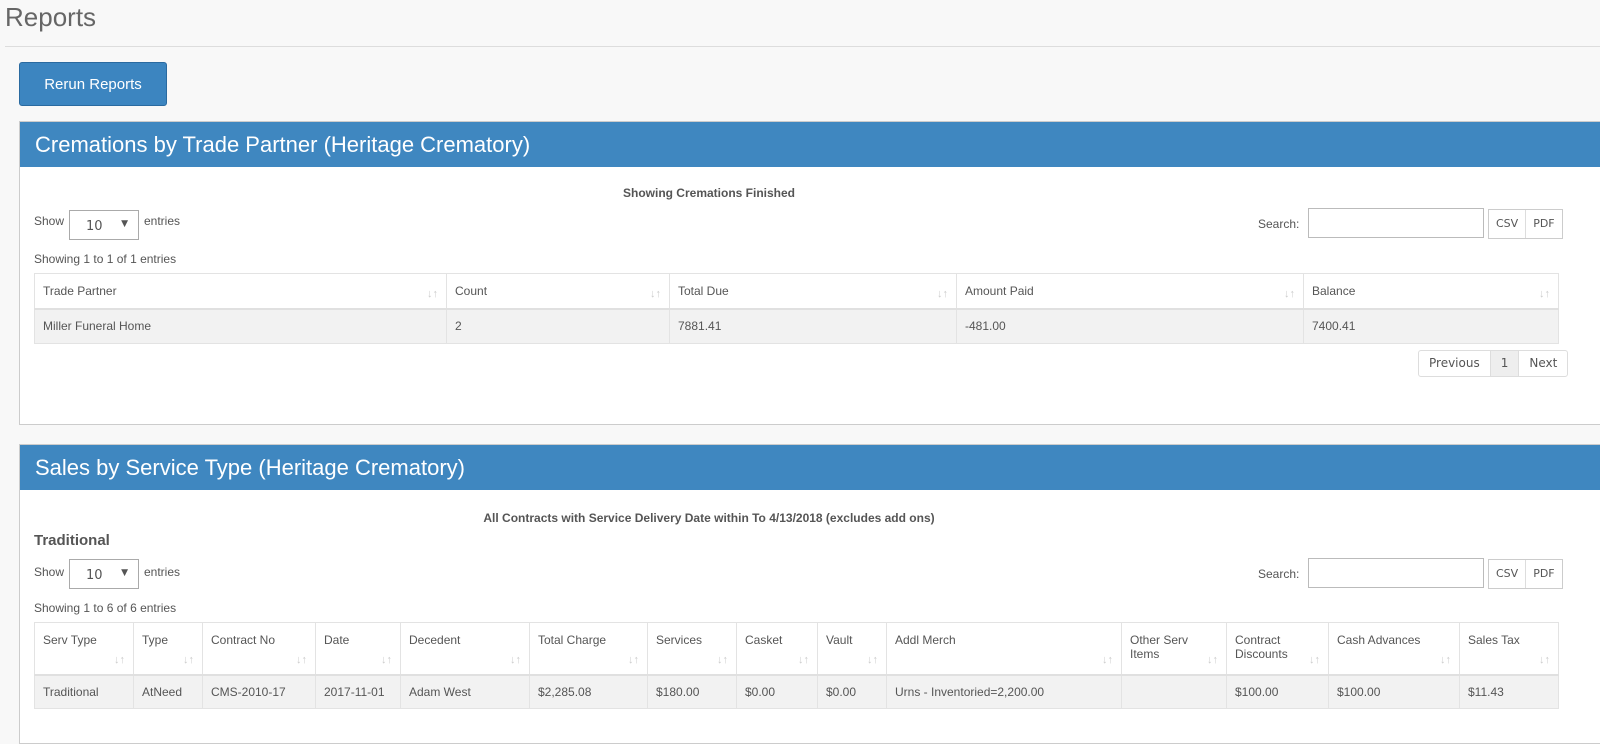  What do you see at coordinates (259, 649) in the screenshot?
I see `column-header: Contract No ↓↑` at bounding box center [259, 649].